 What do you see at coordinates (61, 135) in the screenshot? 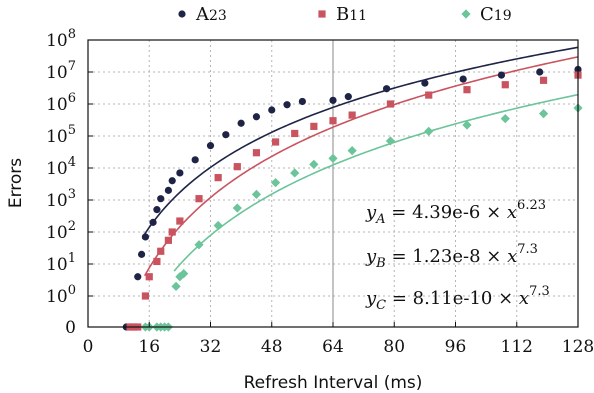
I see `y-tick-label: 10⁵` at bounding box center [61, 135].